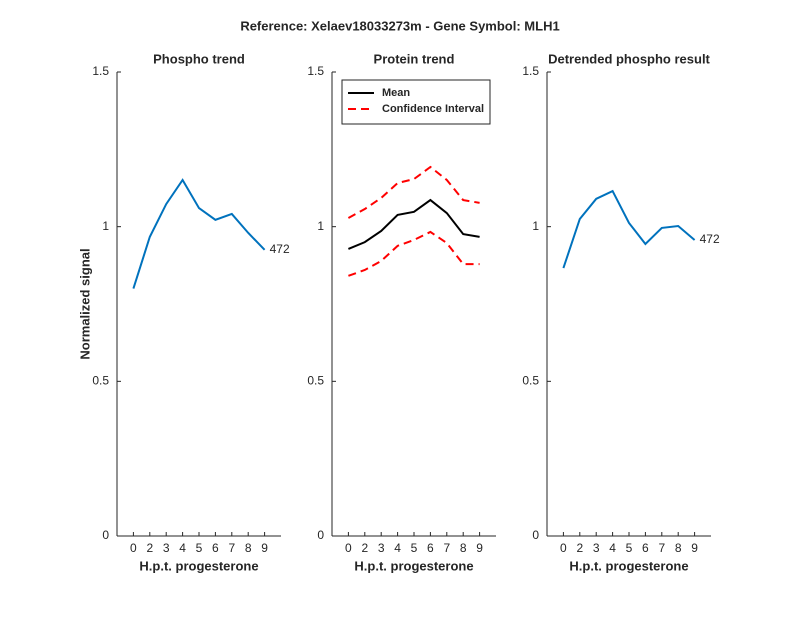  I want to click on subplot-title: Phospho trend, so click(199, 58).